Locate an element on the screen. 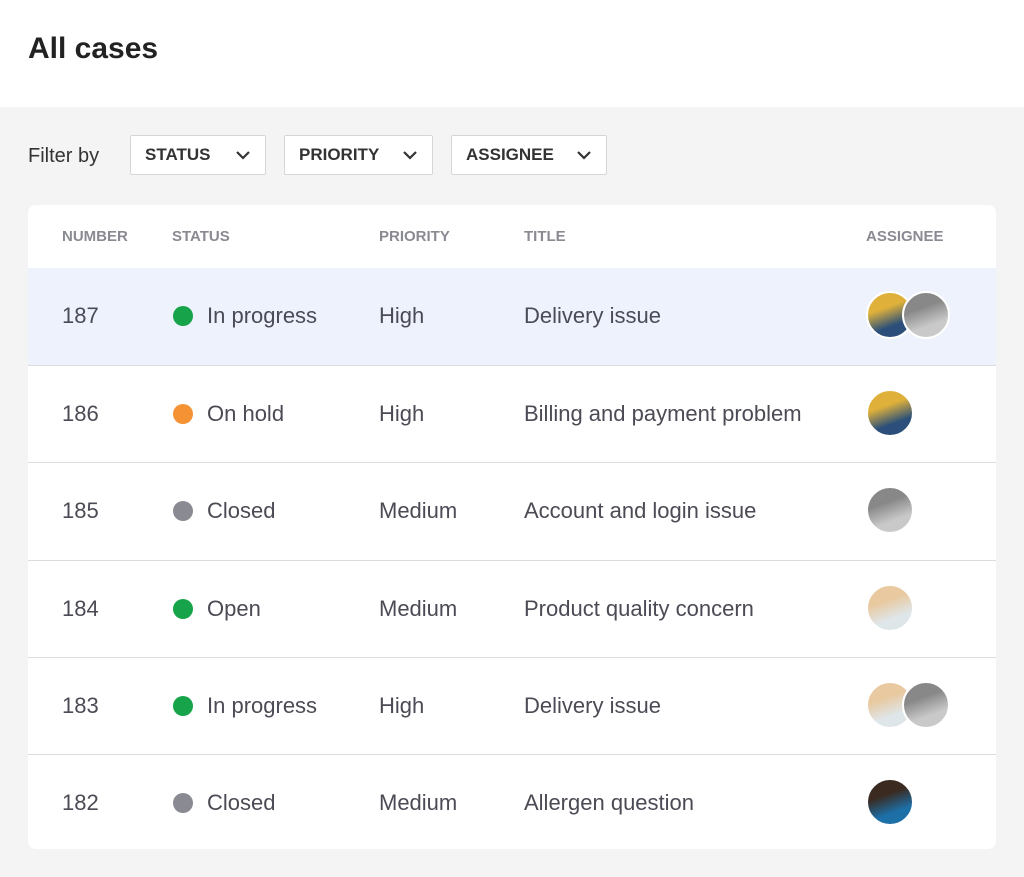 Image resolution: width=1024 pixels, height=877 pixels. cell: On hold is located at coordinates (246, 414).